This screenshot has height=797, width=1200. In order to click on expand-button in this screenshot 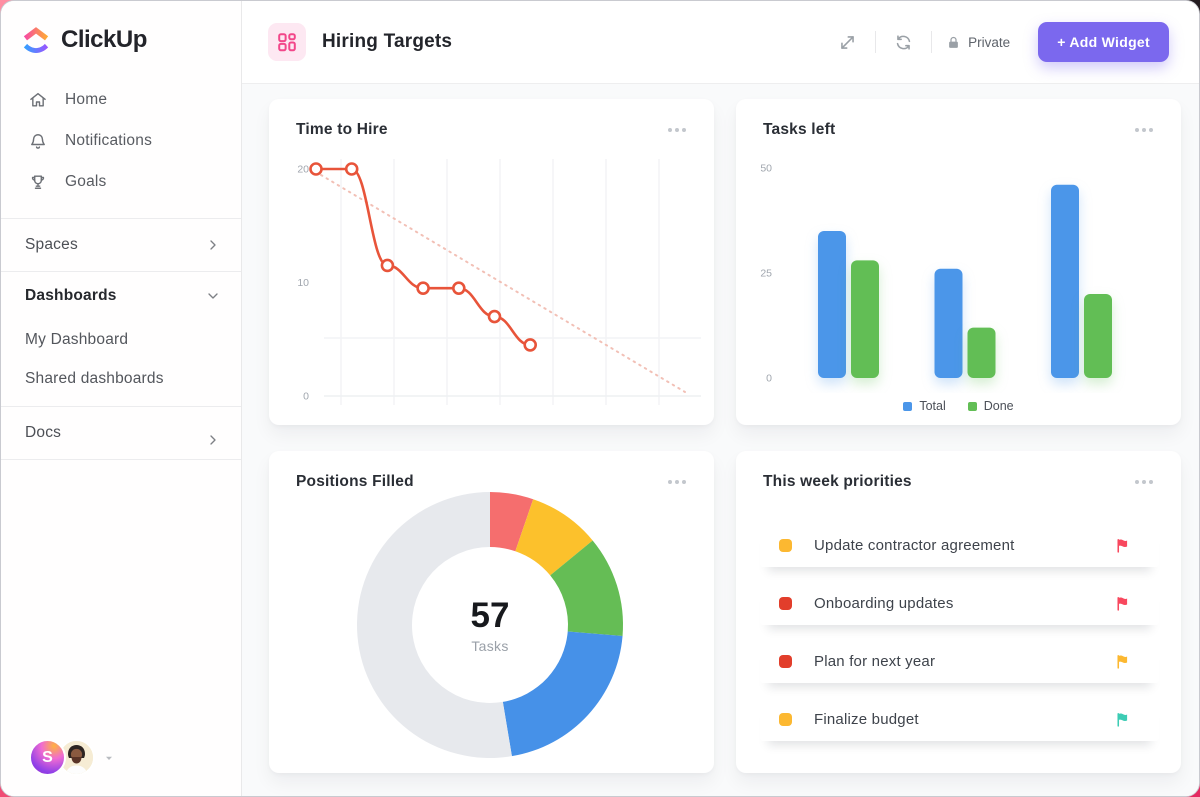, I will do `click(847, 42)`.